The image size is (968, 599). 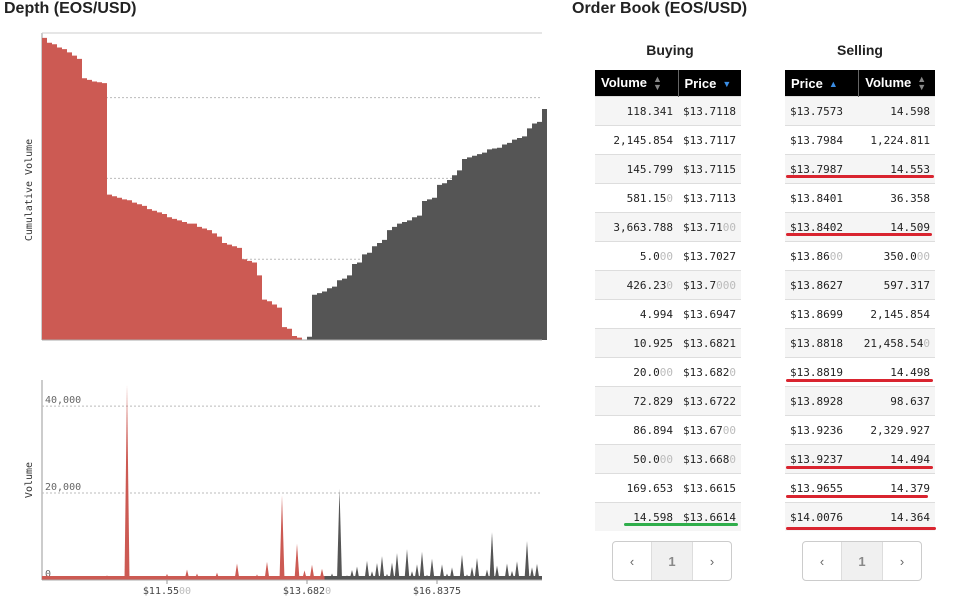 I want to click on price-cell: $13.6722, so click(x=709, y=401).